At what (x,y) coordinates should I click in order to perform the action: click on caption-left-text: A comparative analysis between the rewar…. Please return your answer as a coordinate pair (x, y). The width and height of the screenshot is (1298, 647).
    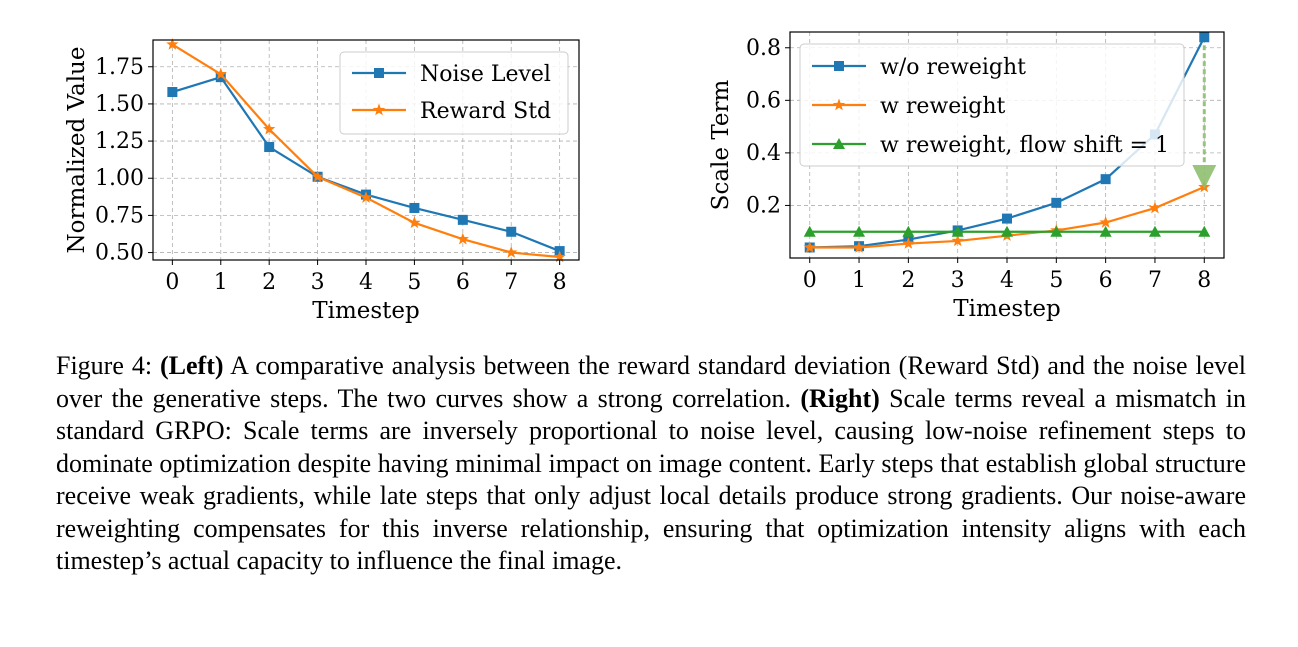
    Looking at the image, I should click on (651, 382).